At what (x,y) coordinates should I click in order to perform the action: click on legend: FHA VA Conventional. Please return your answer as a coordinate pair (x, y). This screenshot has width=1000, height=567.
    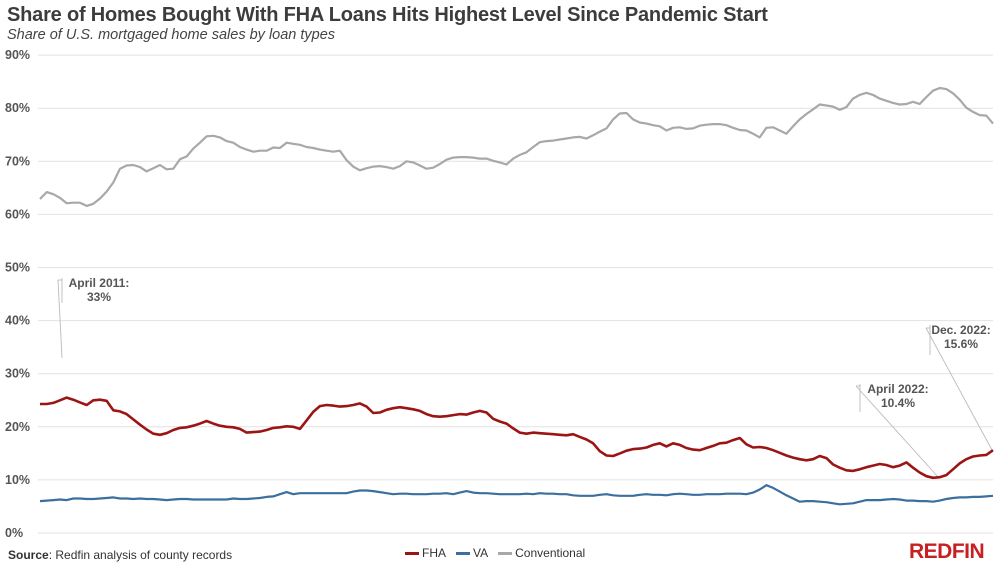
    Looking at the image, I should click on (495, 553).